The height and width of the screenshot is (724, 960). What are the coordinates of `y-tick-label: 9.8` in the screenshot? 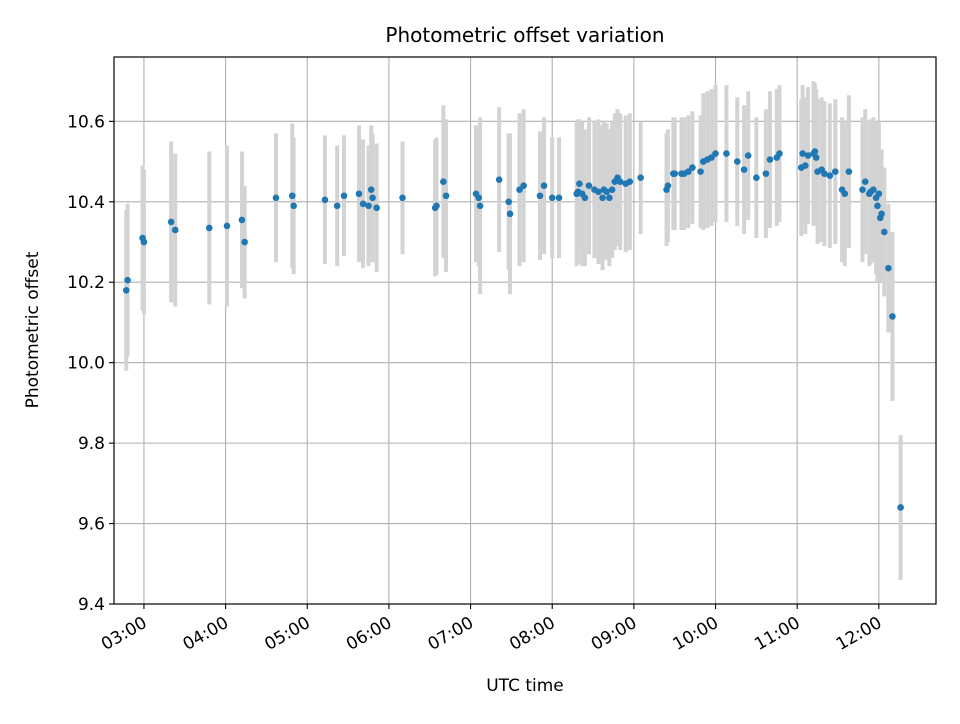 It's located at (91, 444).